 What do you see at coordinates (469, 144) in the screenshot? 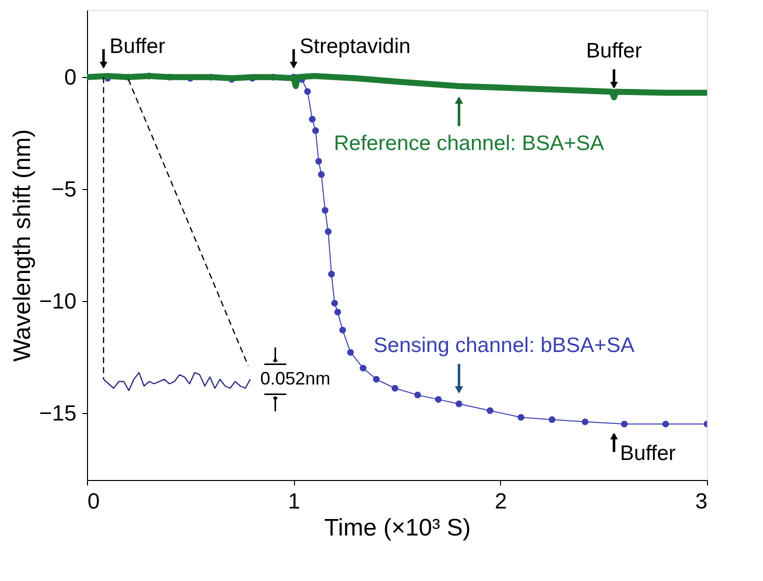
I see `series-label: Reference channel: BSA+SA` at bounding box center [469, 144].